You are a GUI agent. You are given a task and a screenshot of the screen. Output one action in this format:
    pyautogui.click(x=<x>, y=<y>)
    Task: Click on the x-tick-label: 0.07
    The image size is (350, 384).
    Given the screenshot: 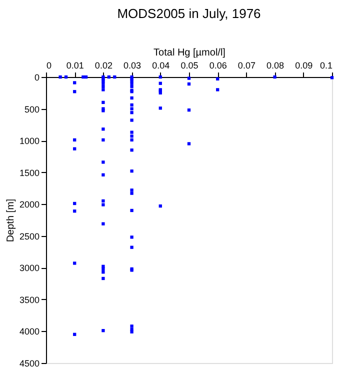 What is the action you would take?
    pyautogui.click(x=247, y=65)
    